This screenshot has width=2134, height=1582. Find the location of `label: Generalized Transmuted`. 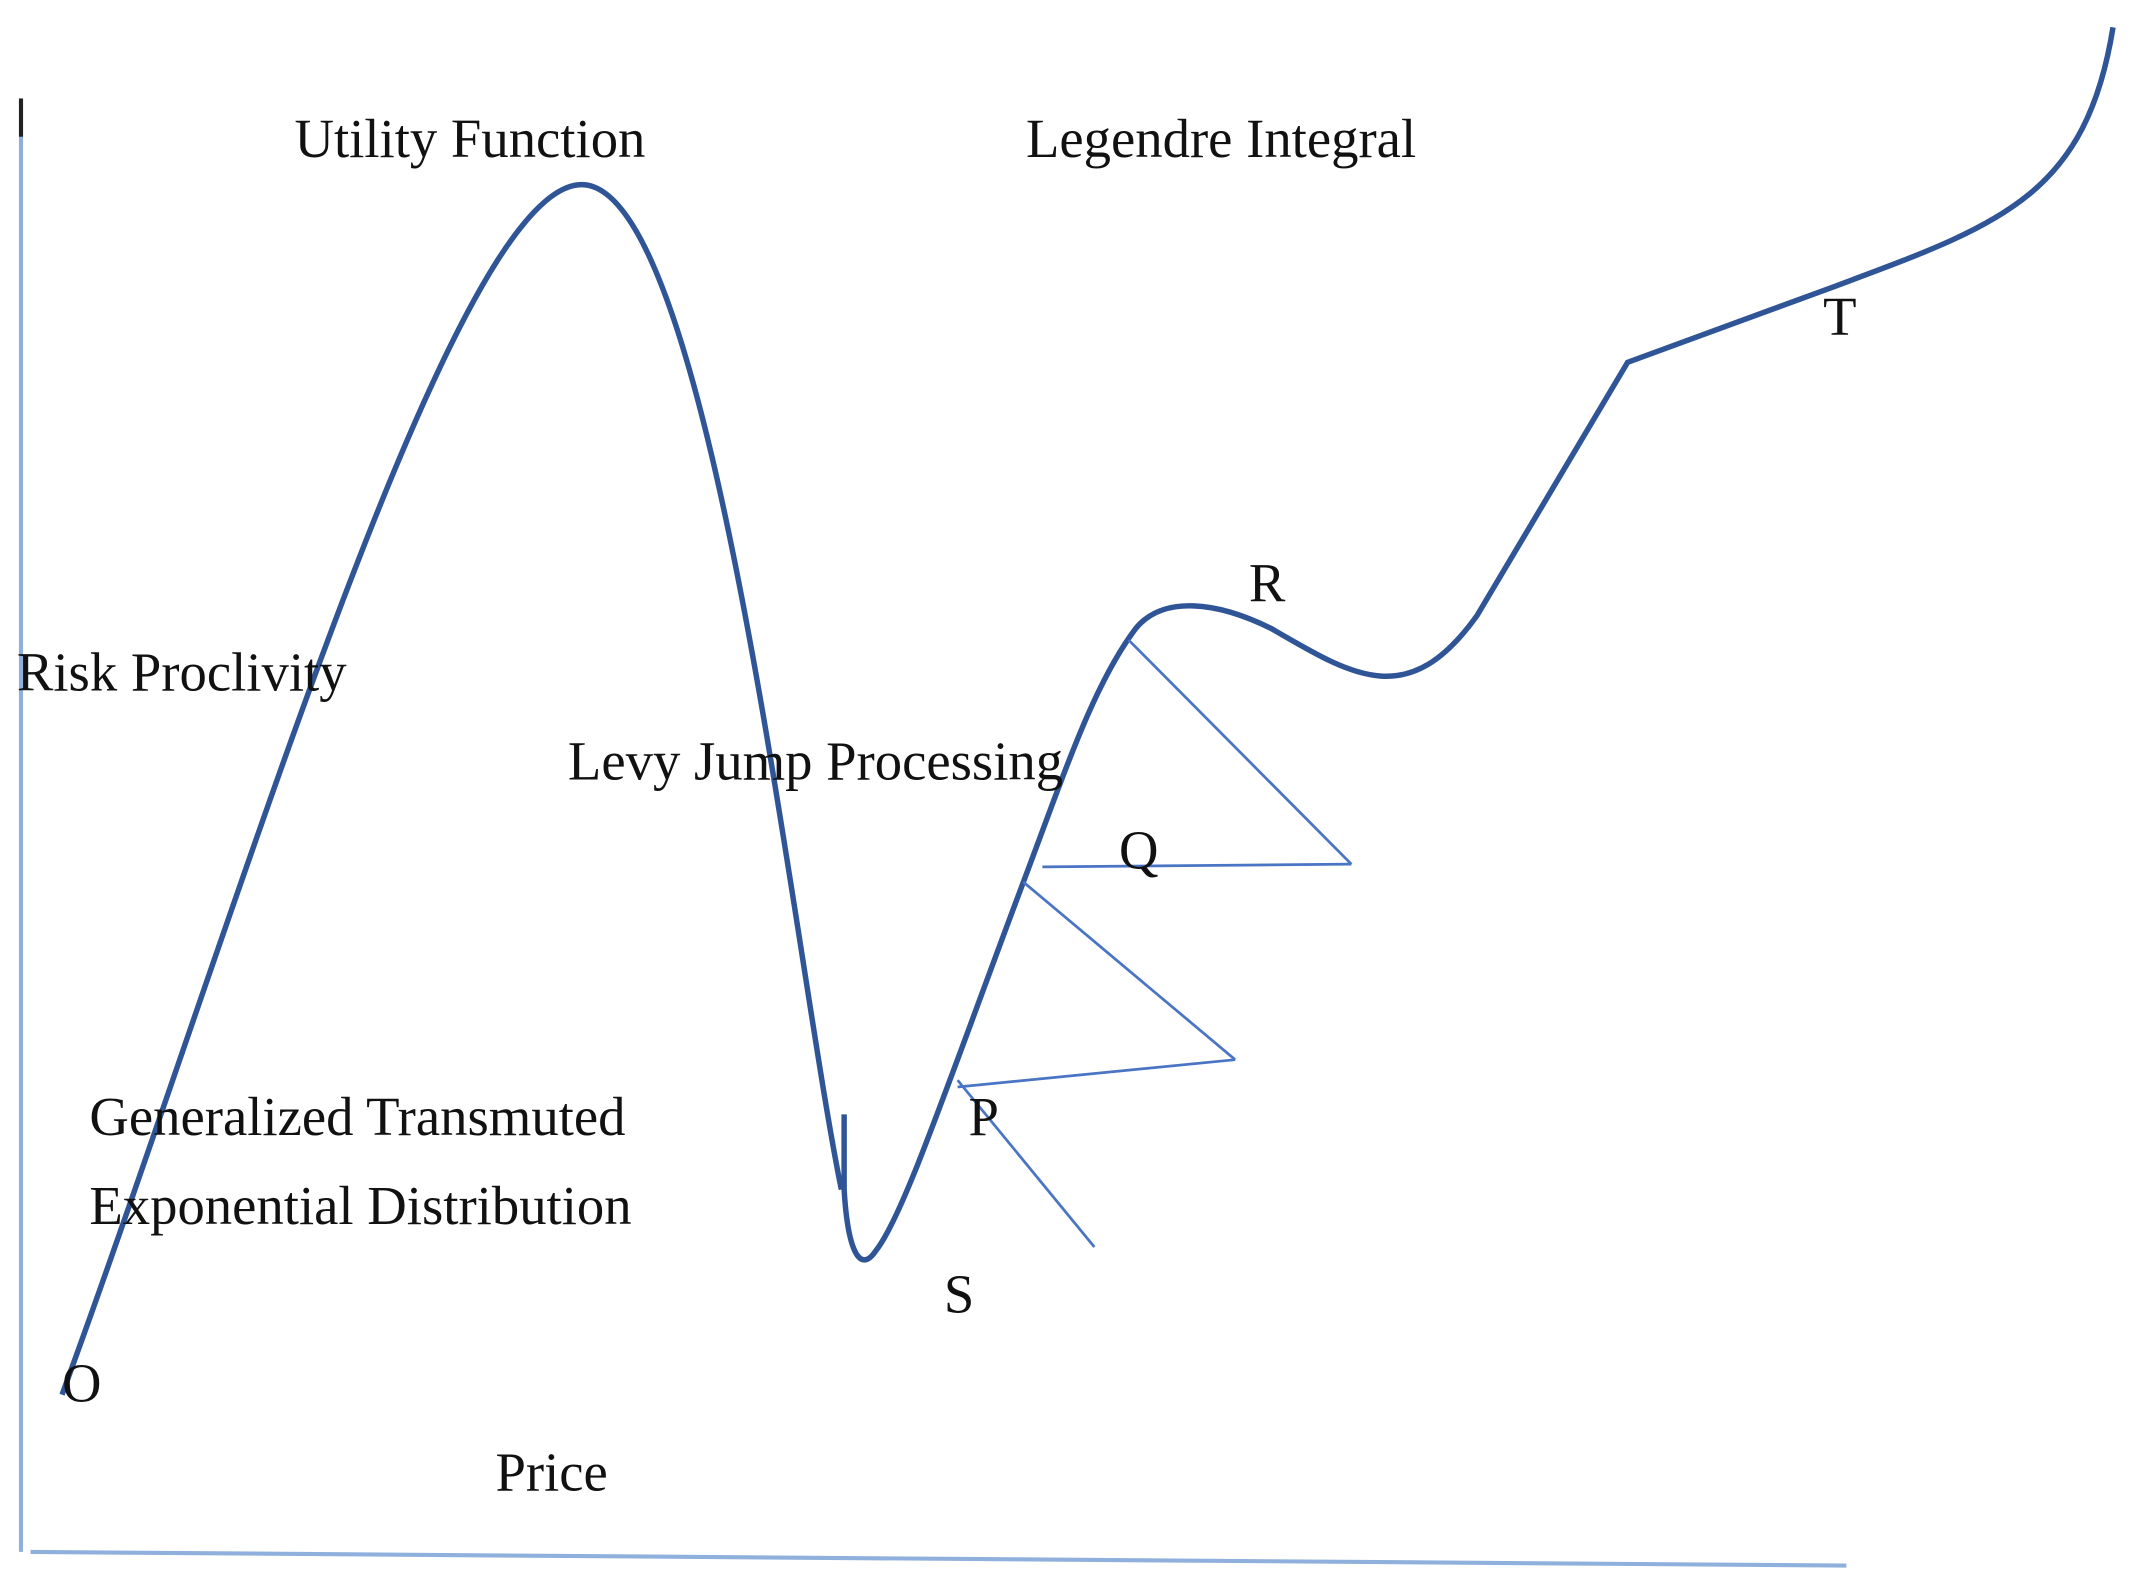

label: Generalized Transmuted is located at coordinates (357, 1116).